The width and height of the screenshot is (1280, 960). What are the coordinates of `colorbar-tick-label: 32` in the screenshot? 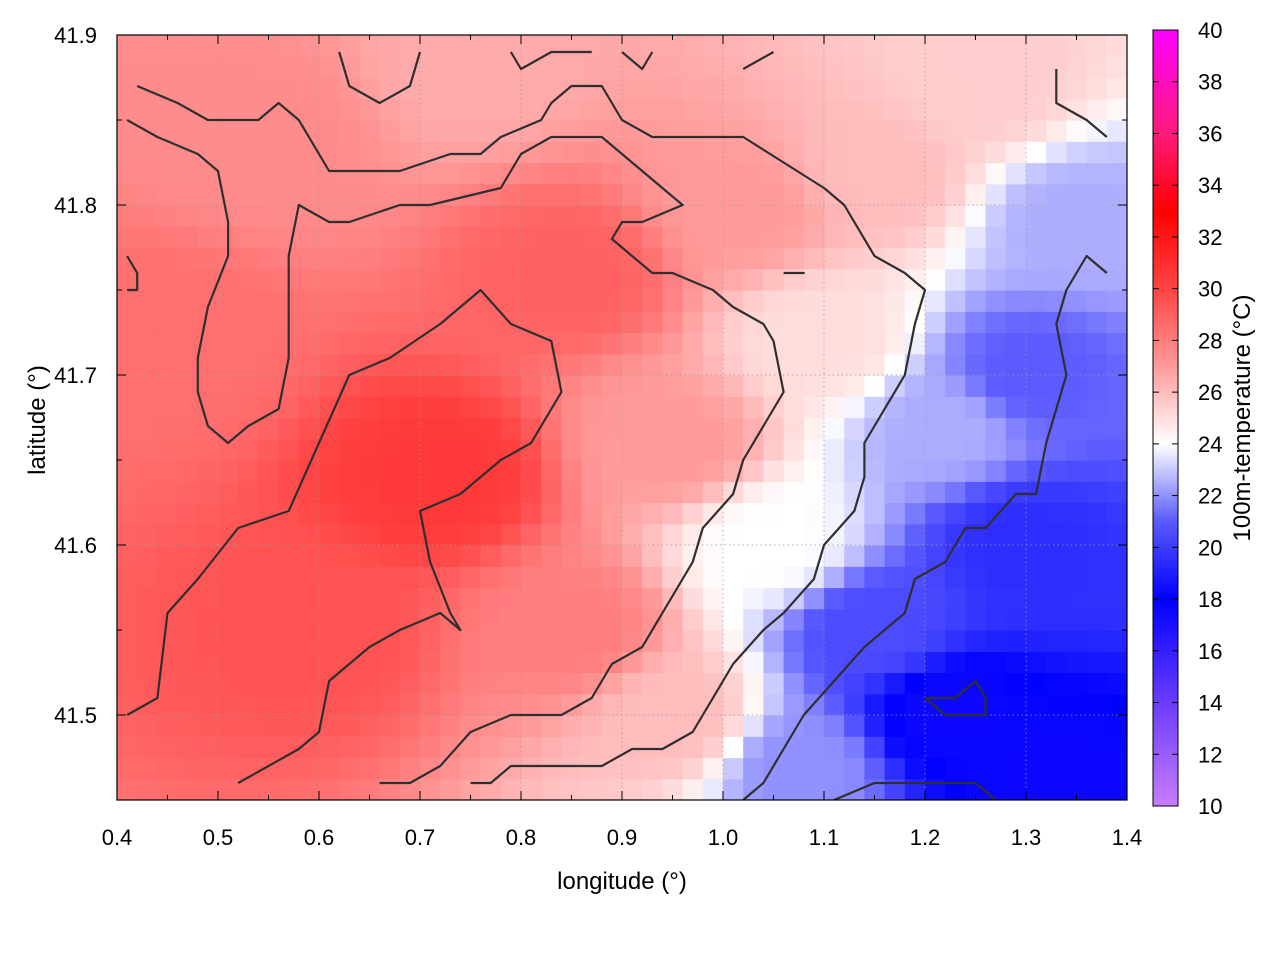 It's located at (1210, 237).